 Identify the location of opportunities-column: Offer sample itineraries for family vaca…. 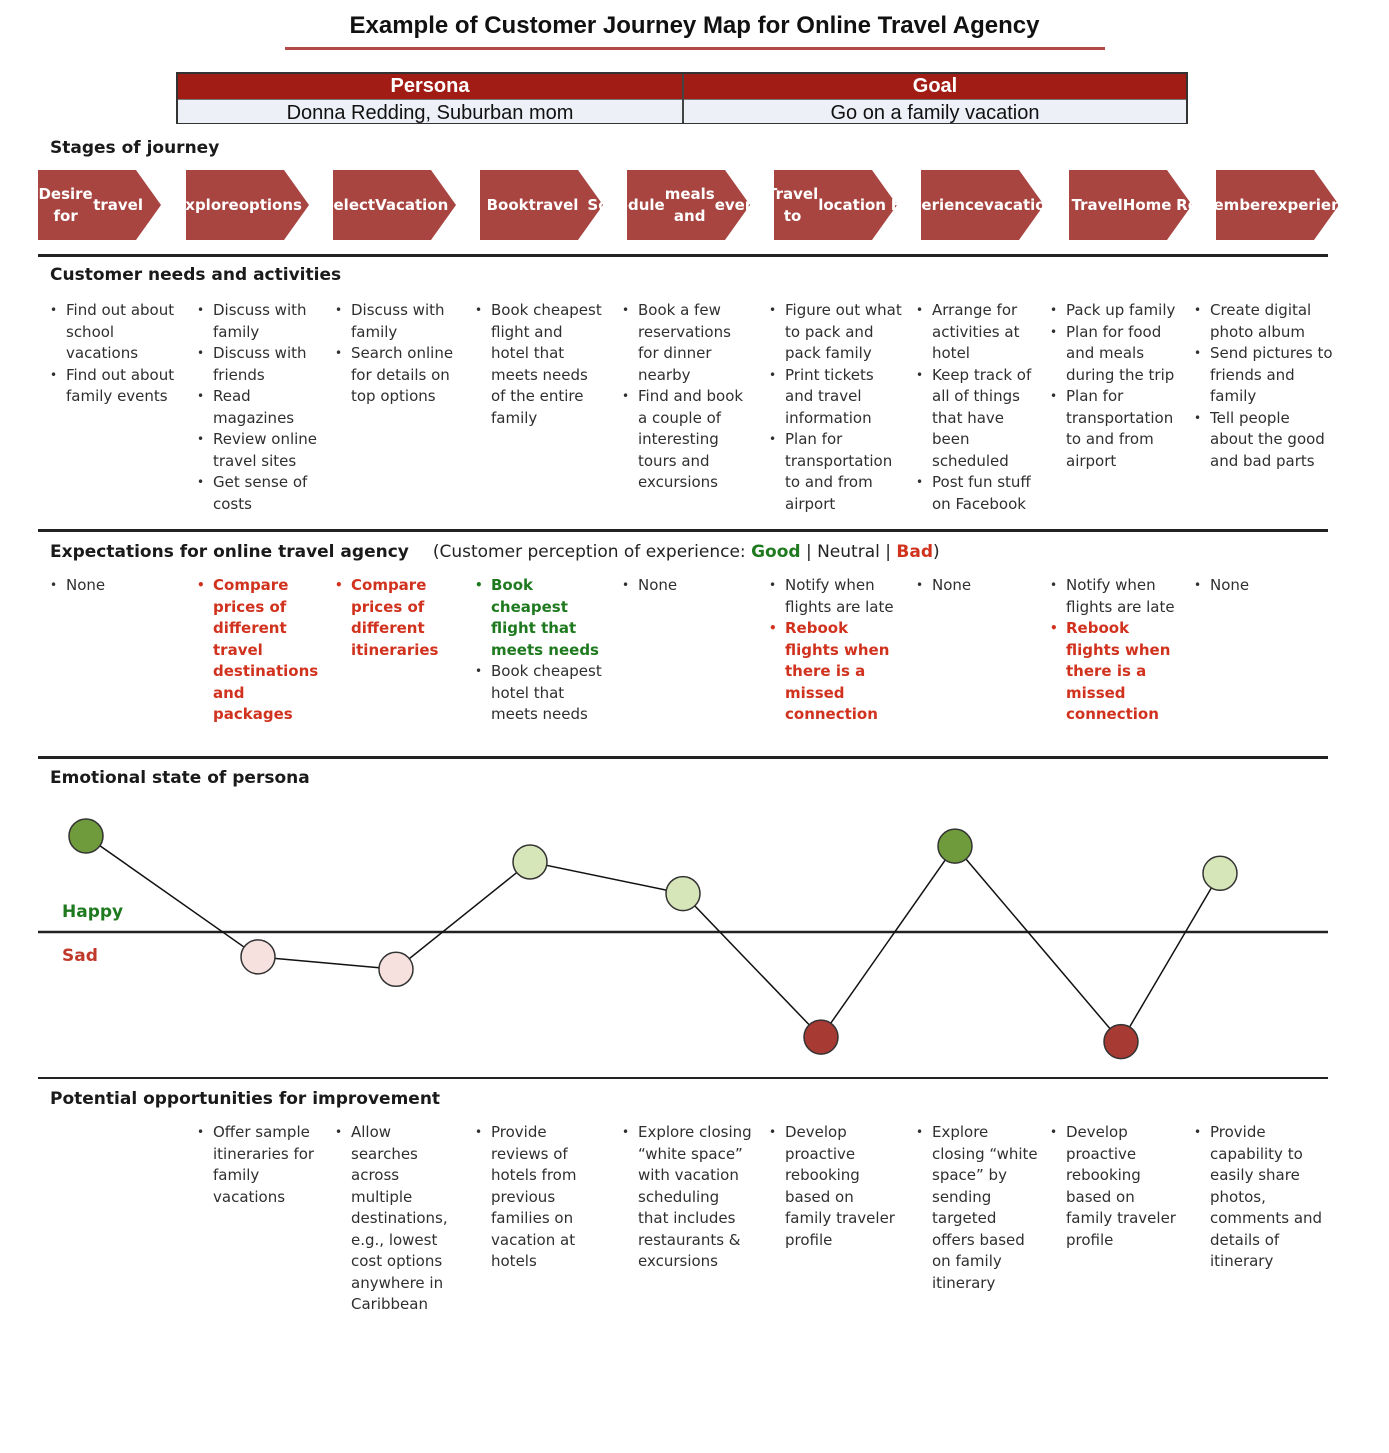
(263, 1165).